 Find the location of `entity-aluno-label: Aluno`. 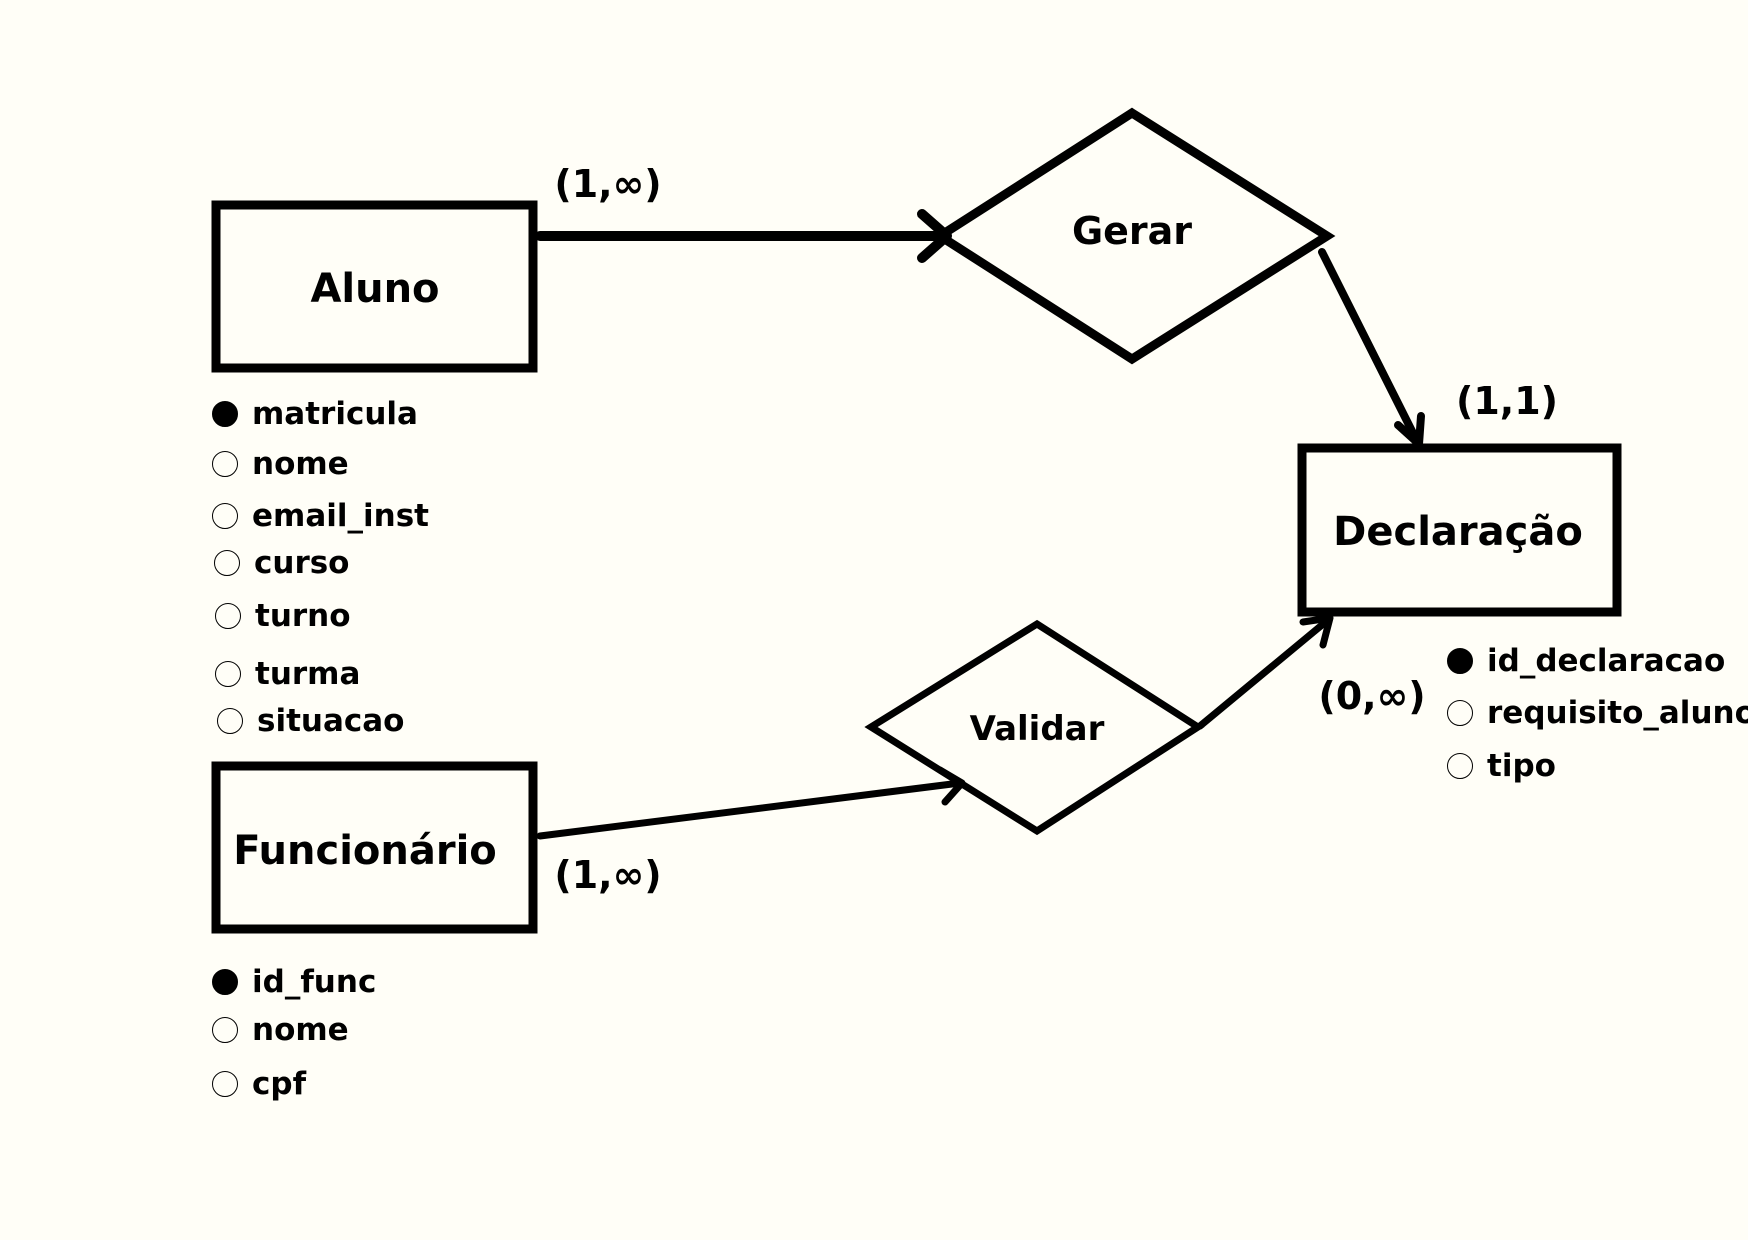

entity-aluno-label: Aluno is located at coordinates (374, 289).